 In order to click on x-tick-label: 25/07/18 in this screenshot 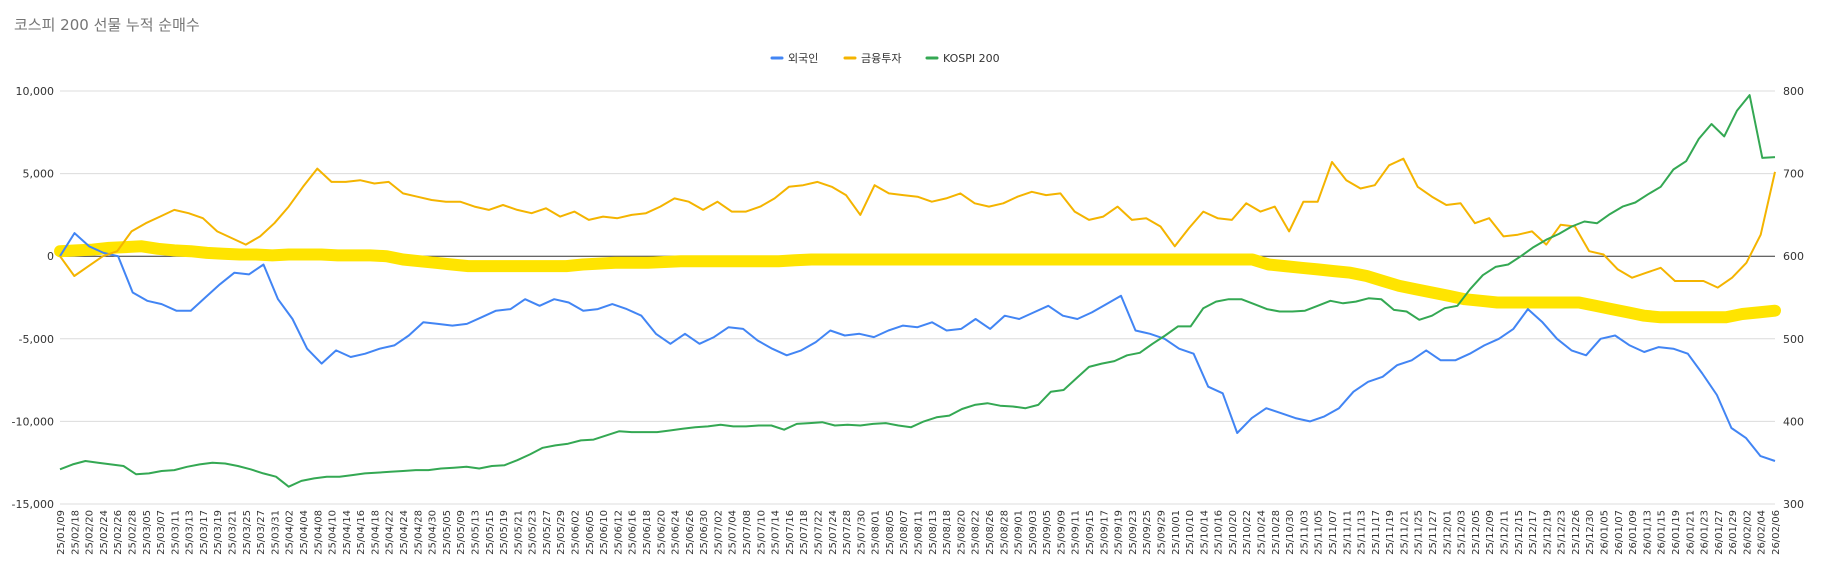, I will do `click(804, 532)`.